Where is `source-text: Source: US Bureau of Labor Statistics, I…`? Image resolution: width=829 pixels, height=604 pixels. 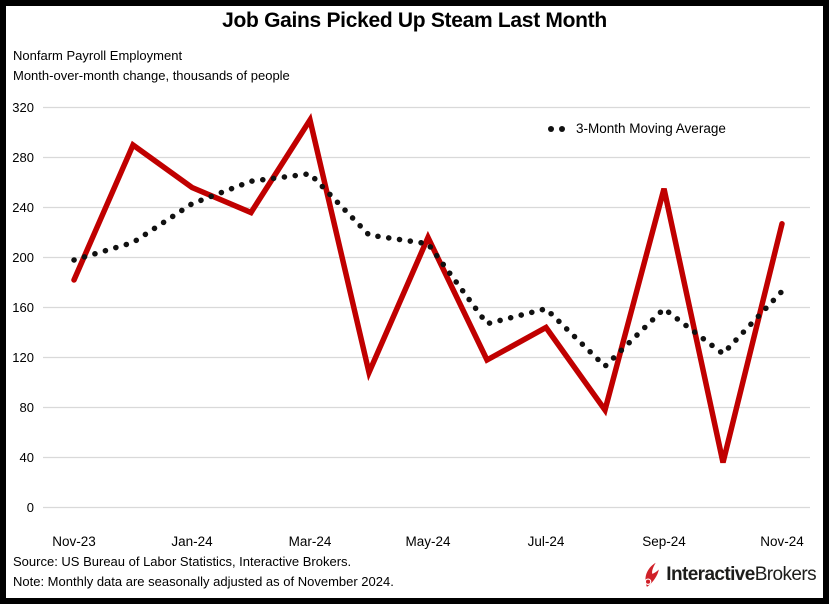
source-text: Source: US Bureau of Labor Statistics, I… is located at coordinates (182, 561).